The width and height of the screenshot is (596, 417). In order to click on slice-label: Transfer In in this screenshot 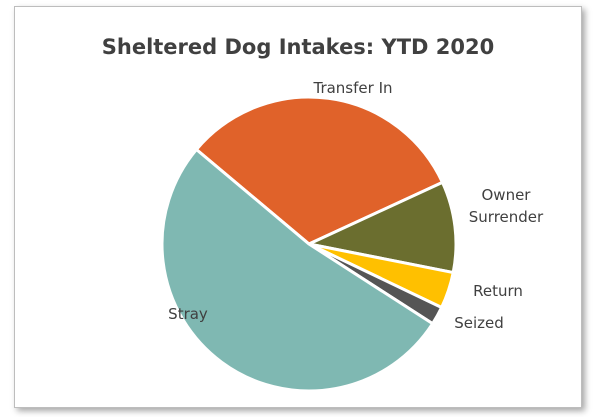, I will do `click(353, 88)`.